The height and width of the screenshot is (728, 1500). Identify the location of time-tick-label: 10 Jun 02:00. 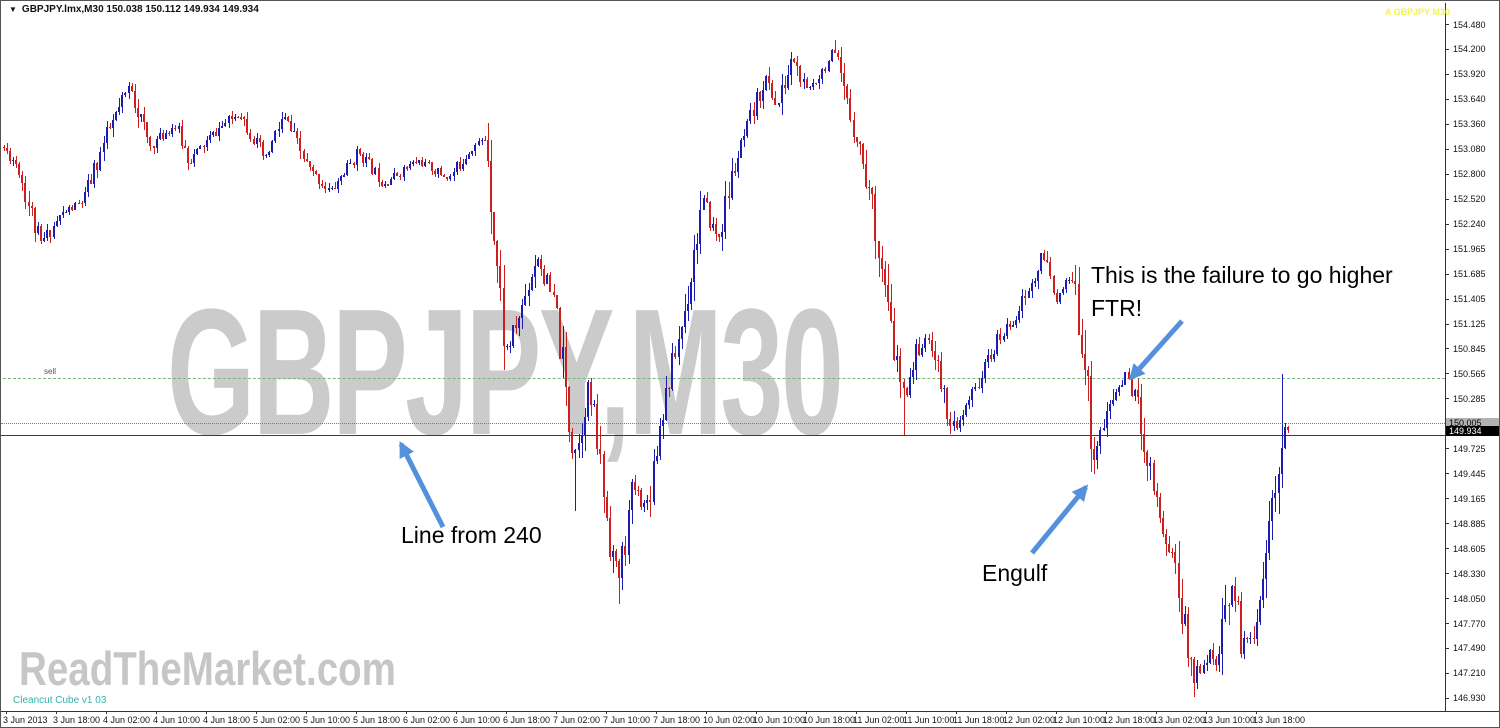
(729, 720).